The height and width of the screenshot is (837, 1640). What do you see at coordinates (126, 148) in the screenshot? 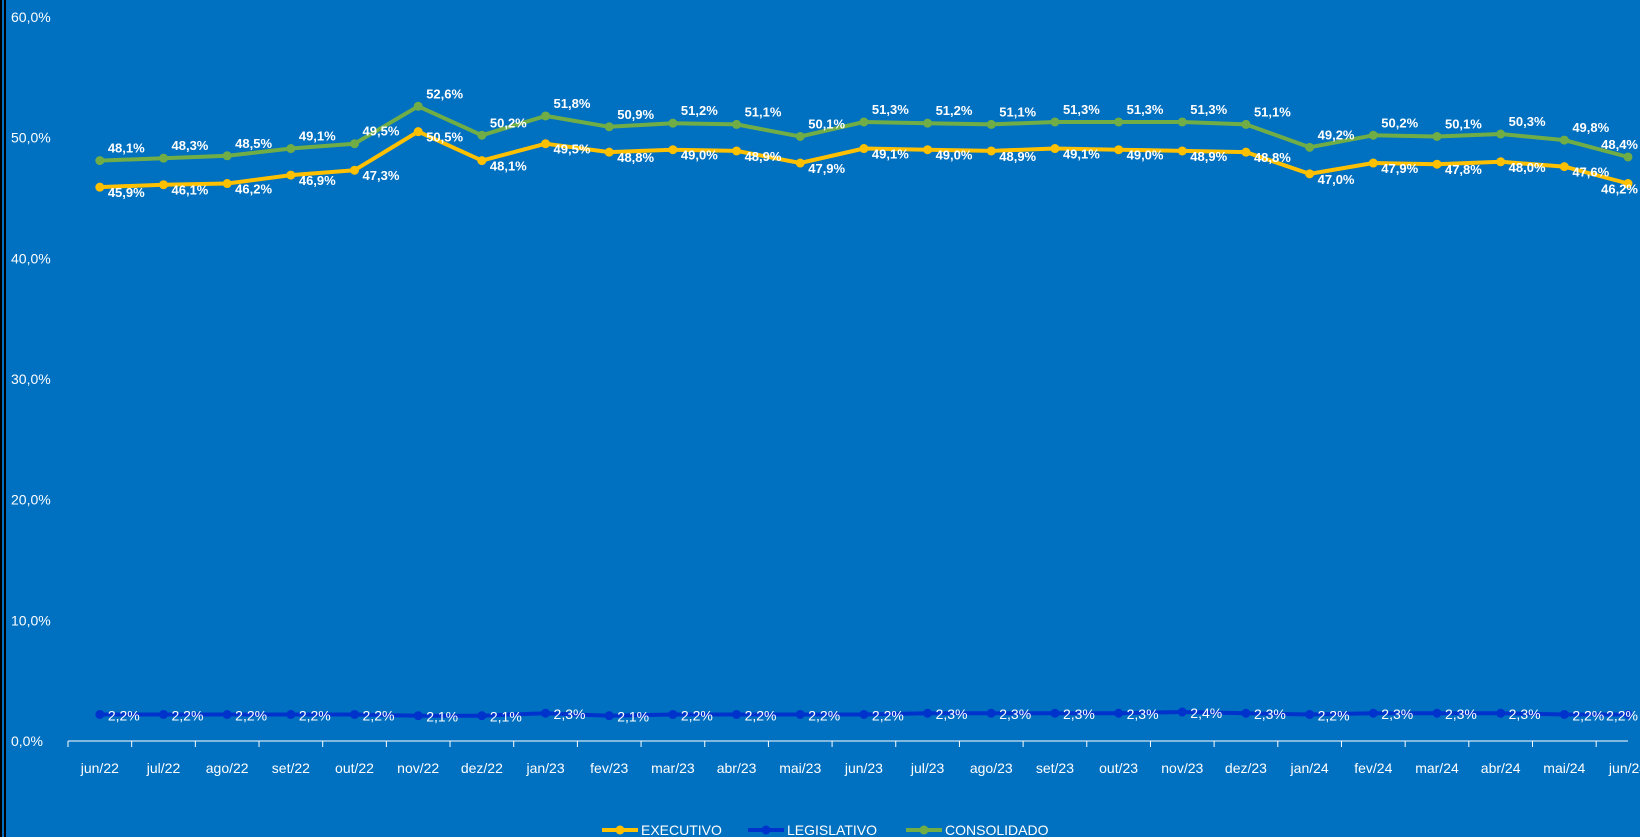
I see `data-label-consolidado: 48,1%` at bounding box center [126, 148].